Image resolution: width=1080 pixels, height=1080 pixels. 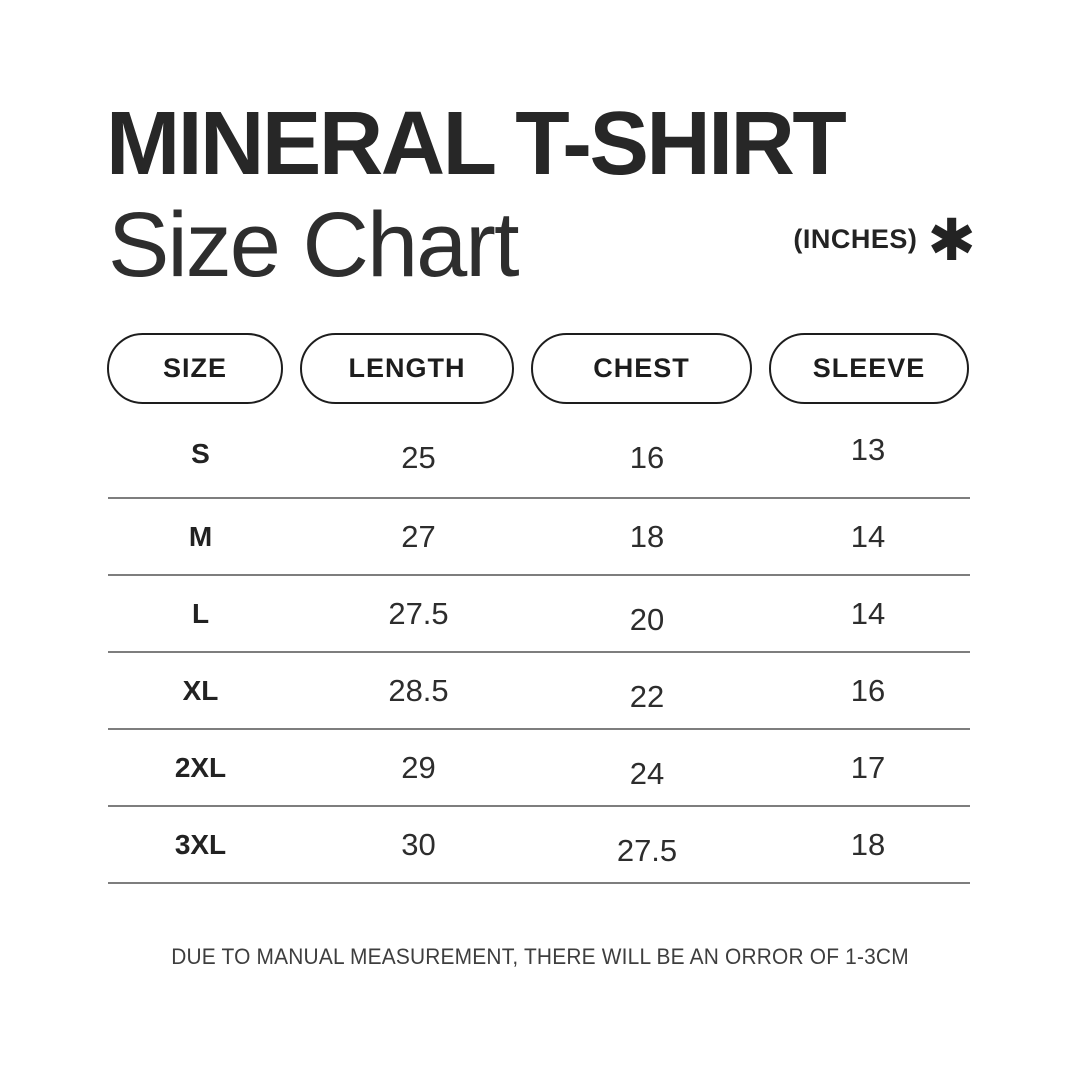 What do you see at coordinates (539, 452) in the screenshot?
I see `table-row: S 25 16 13` at bounding box center [539, 452].